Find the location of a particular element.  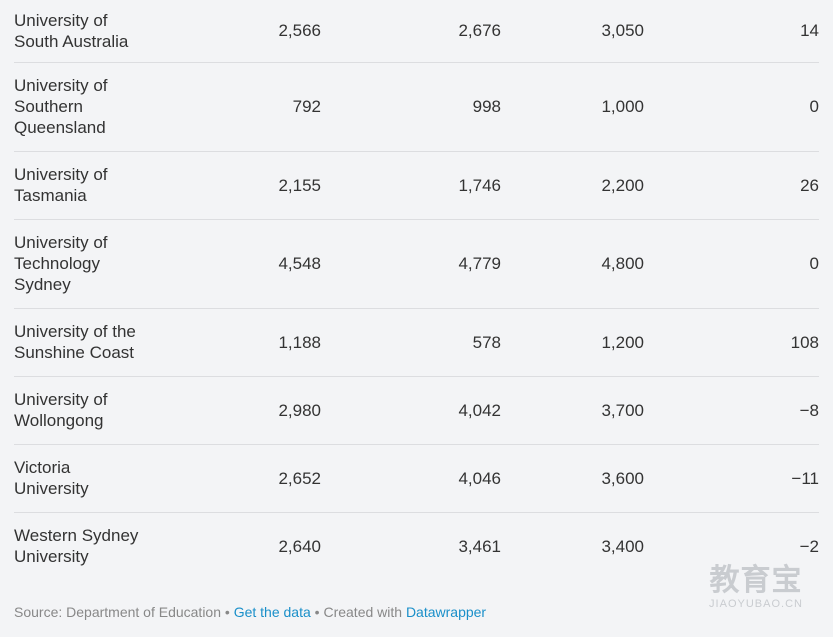

university-name-line: Southern is located at coordinates (48, 106).